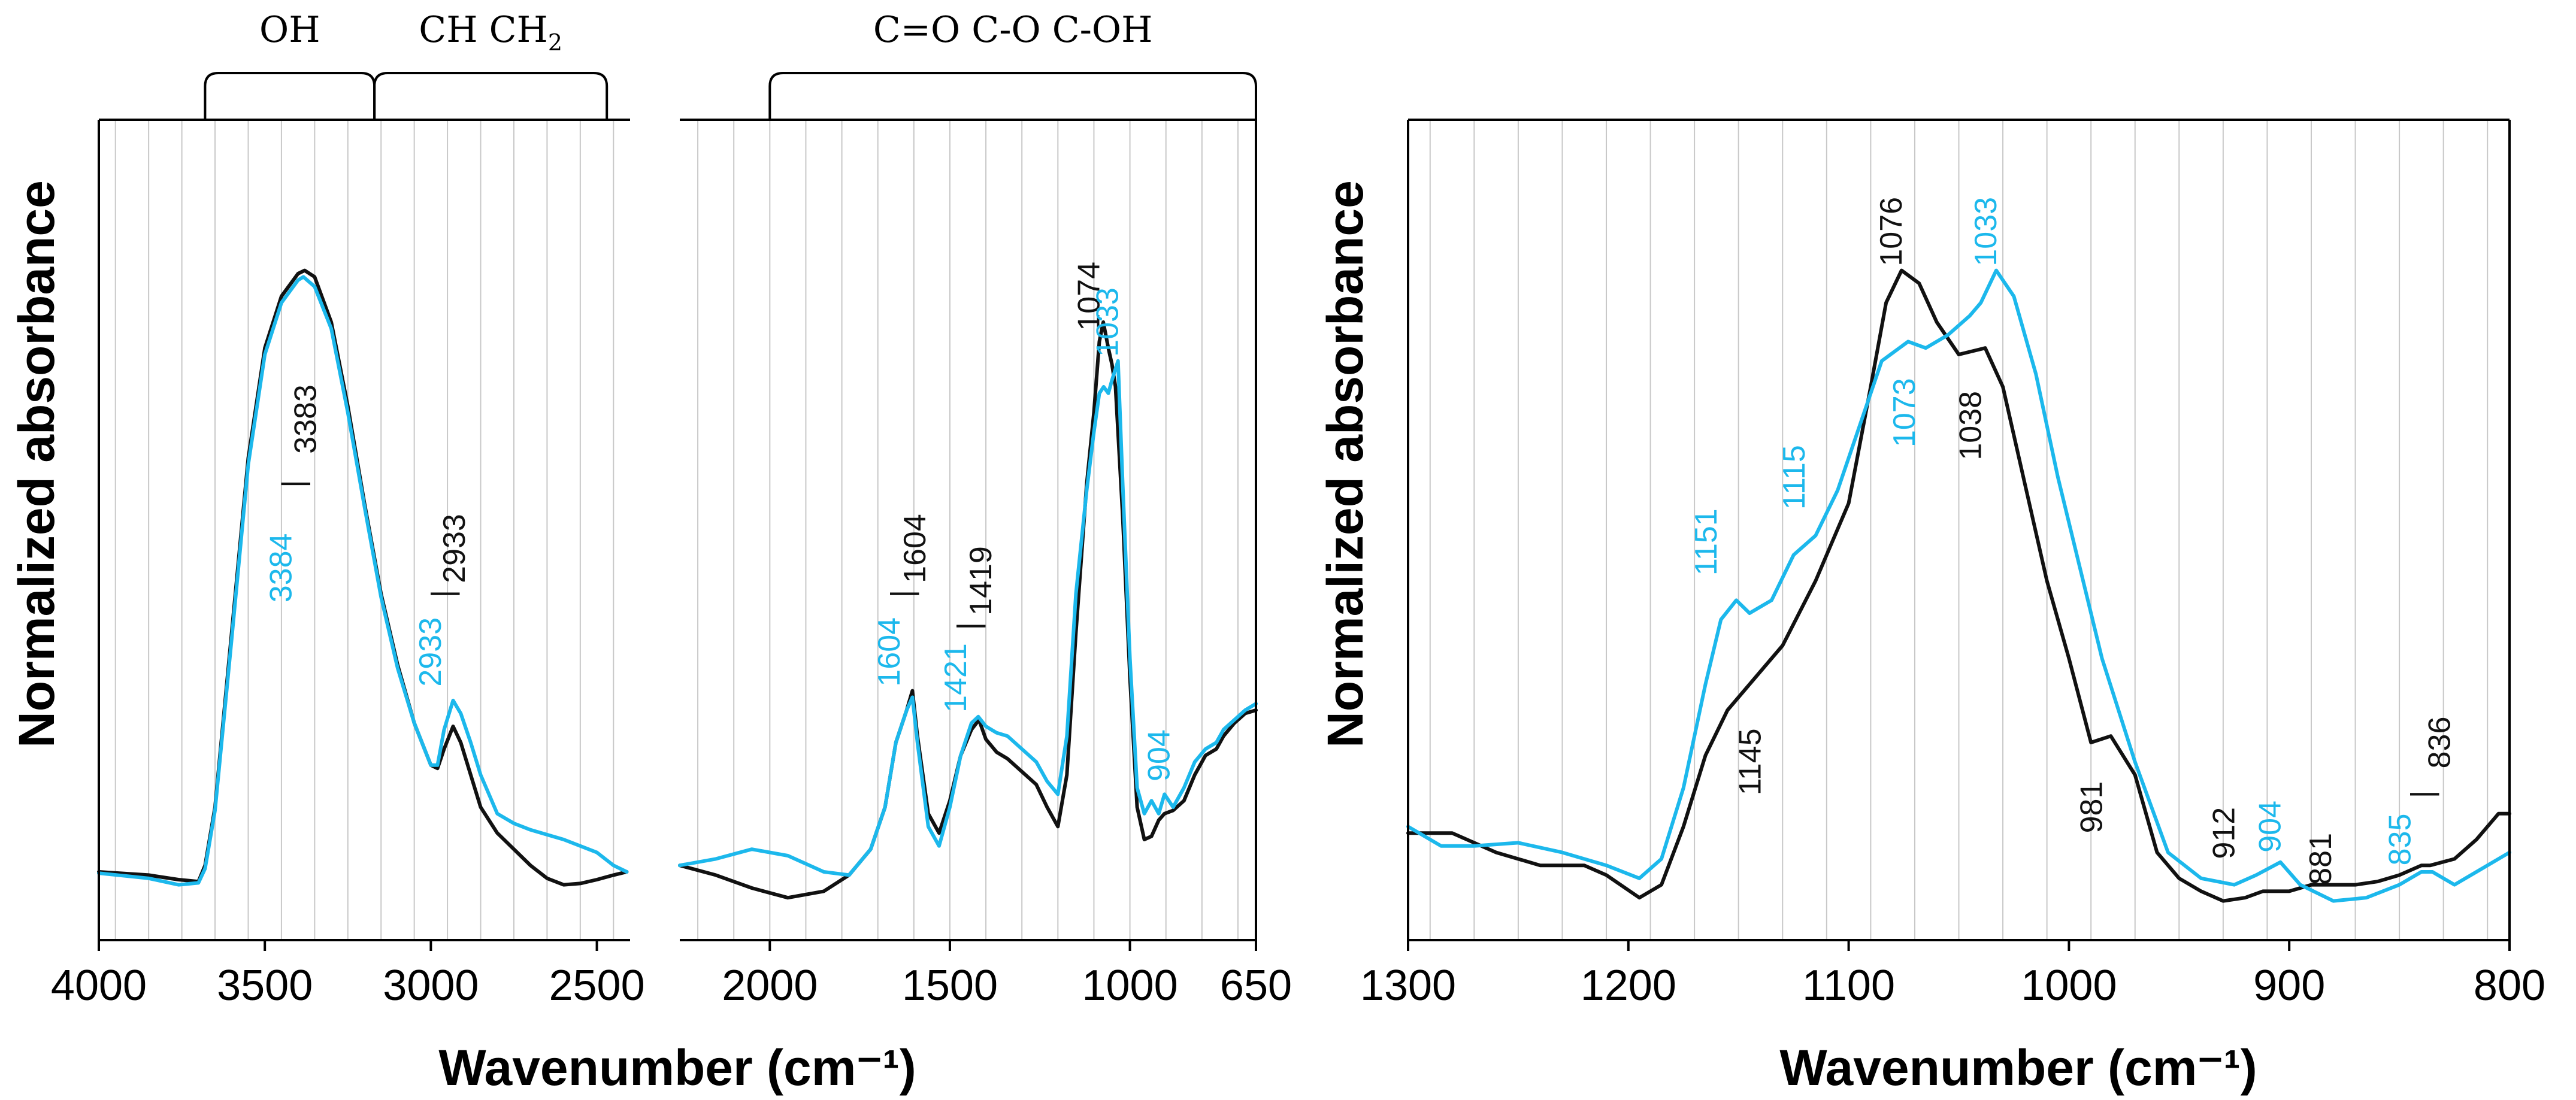 The image size is (2576, 1100). I want to click on left-x-ticks: 4000 3500 3000 2500 2000 1500 1000 650, so click(671, 975).